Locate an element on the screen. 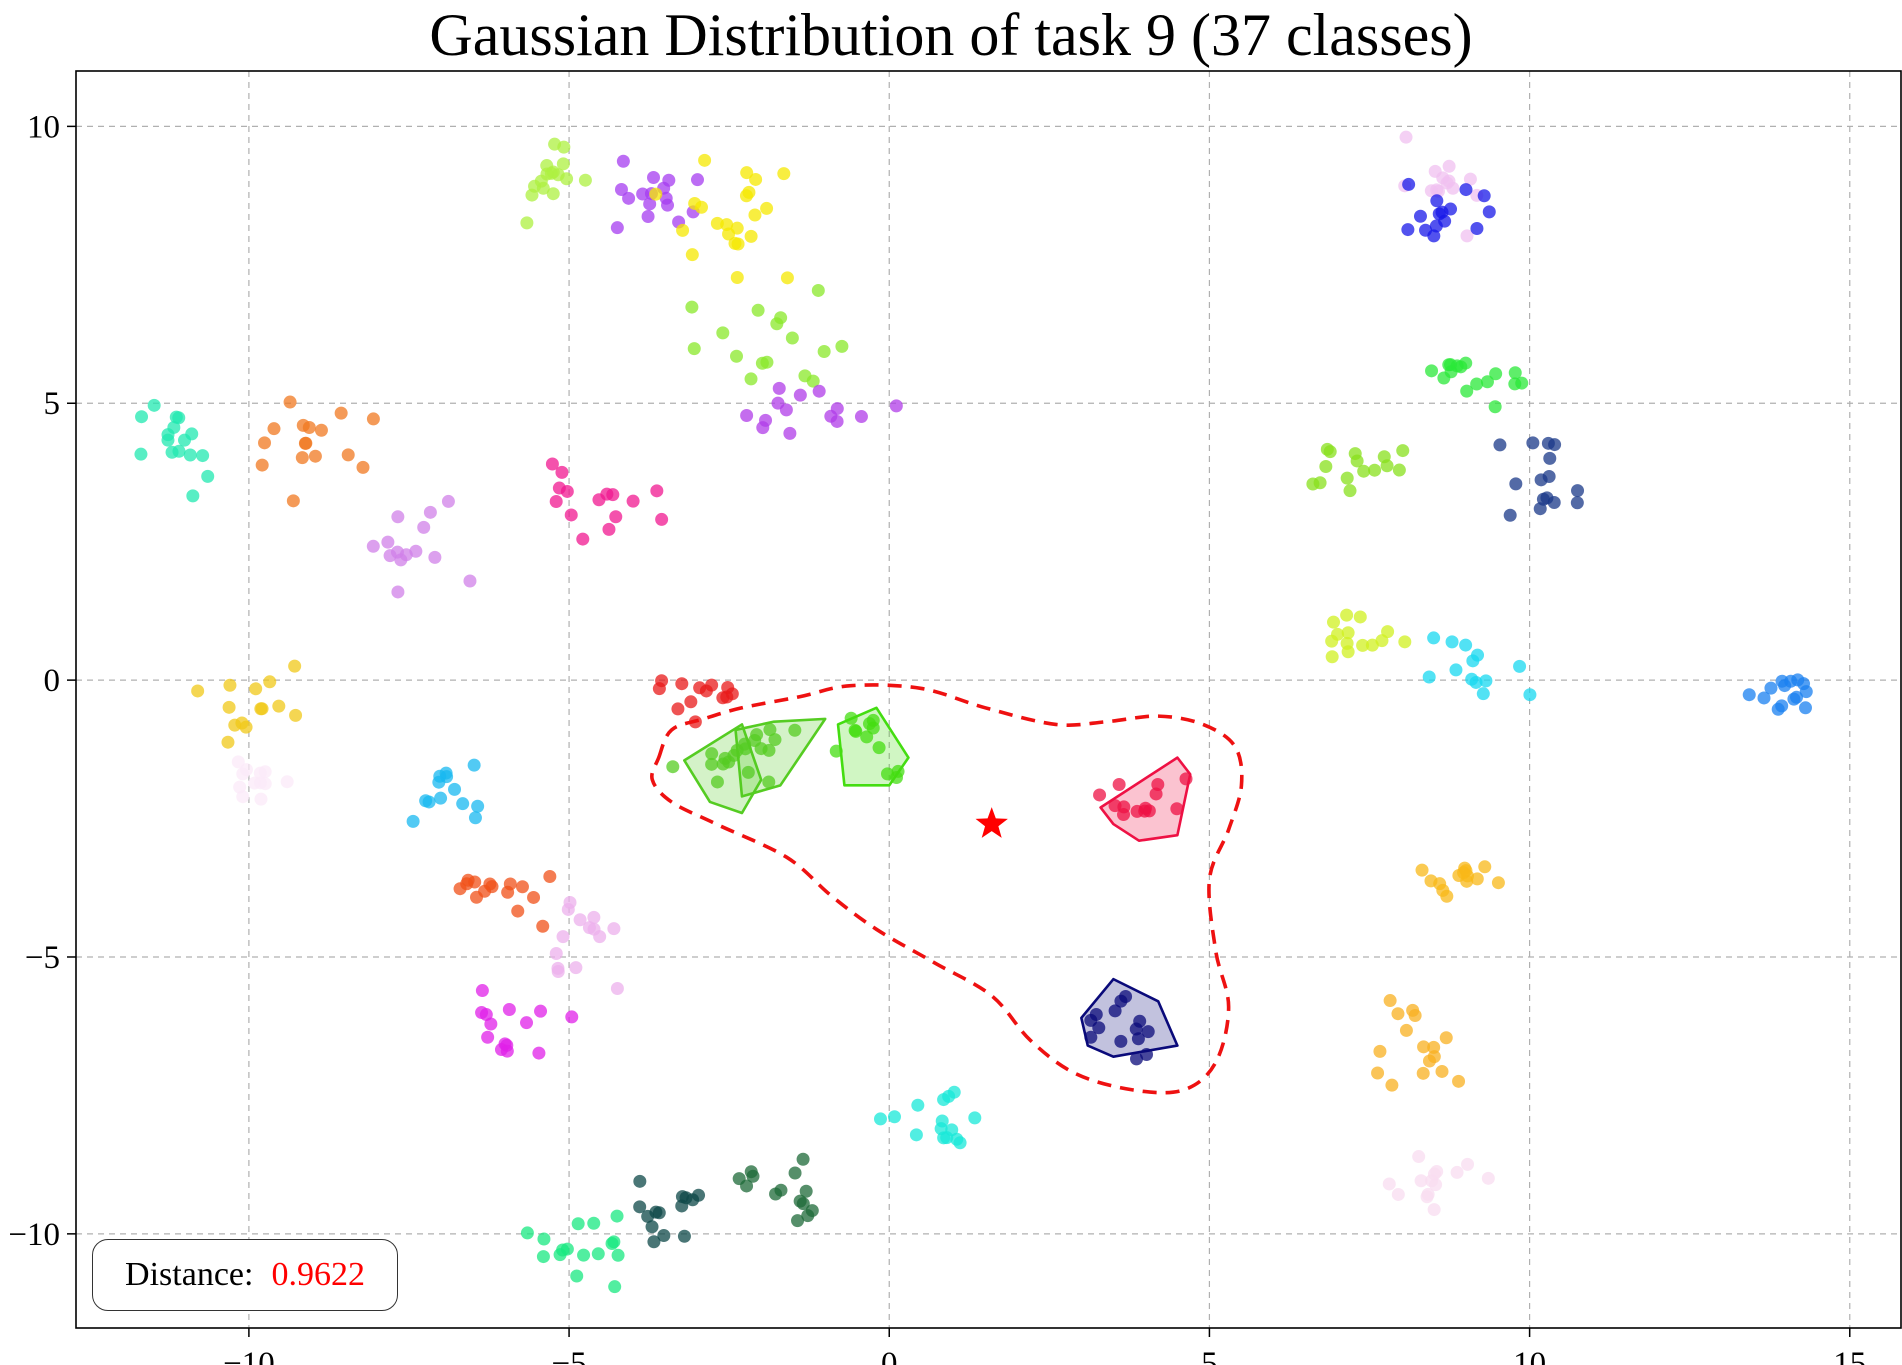 The image size is (1902, 1365). class-19-points is located at coordinates (867, 748).